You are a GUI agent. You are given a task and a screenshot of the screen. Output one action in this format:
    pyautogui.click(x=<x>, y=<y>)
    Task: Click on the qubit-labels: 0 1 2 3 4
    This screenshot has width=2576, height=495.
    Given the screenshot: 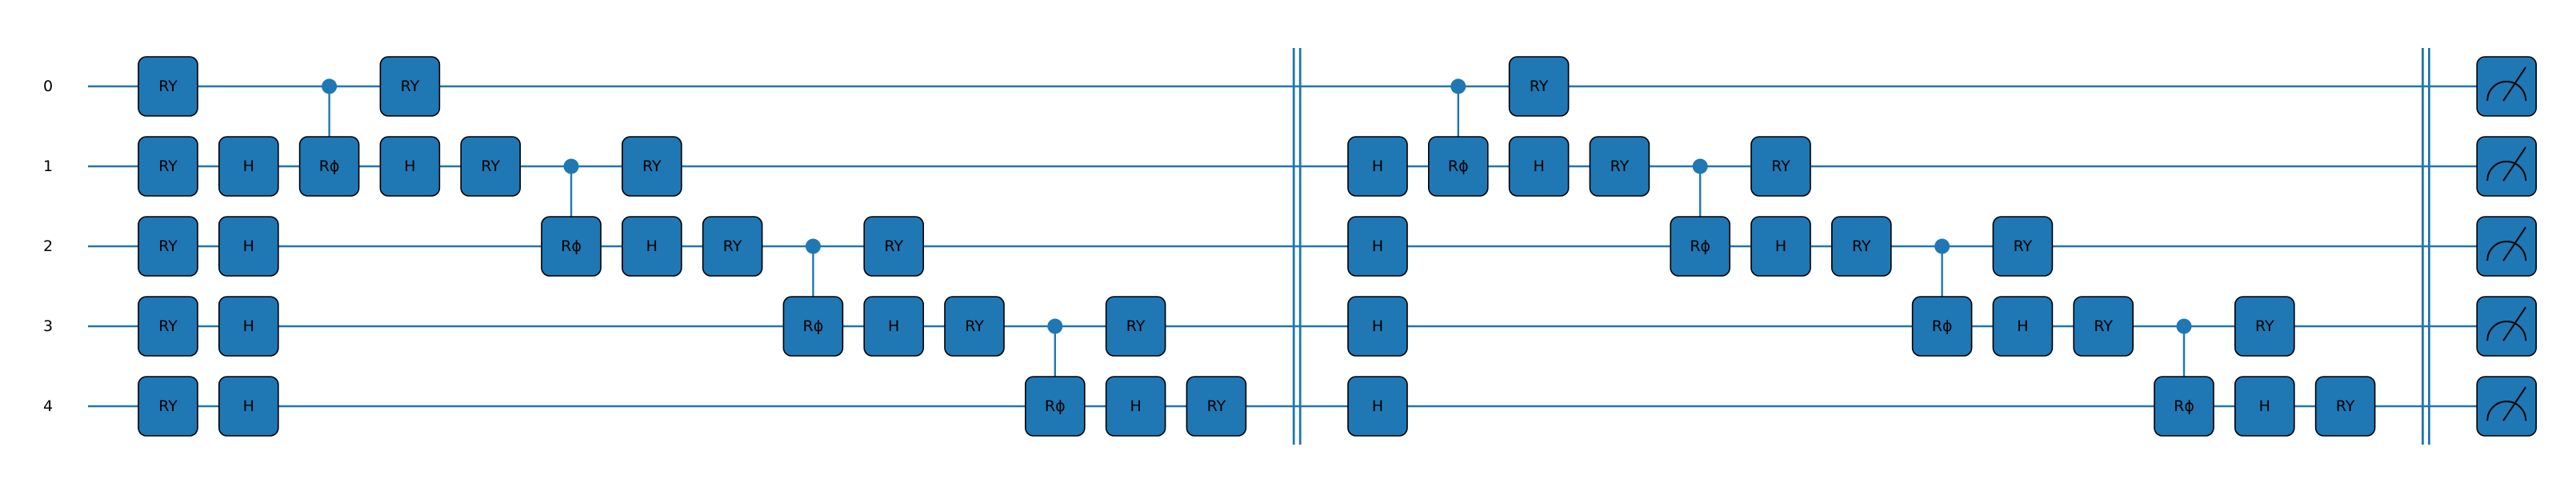 What is the action you would take?
    pyautogui.click(x=48, y=247)
    